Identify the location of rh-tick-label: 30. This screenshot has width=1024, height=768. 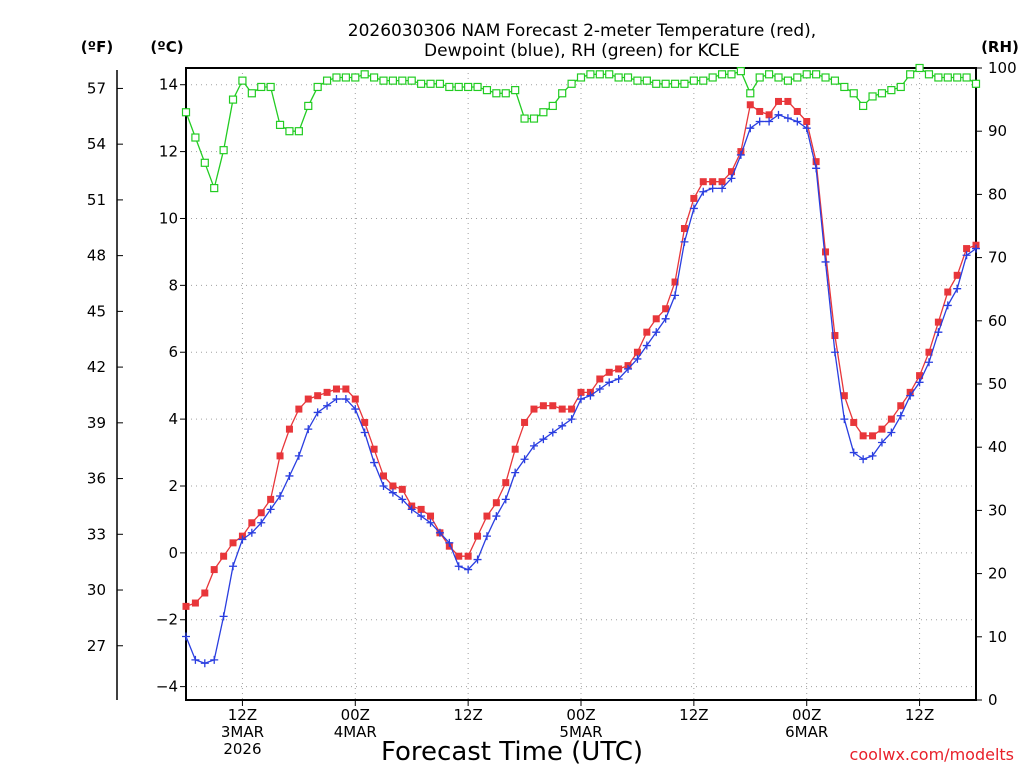
(997, 510).